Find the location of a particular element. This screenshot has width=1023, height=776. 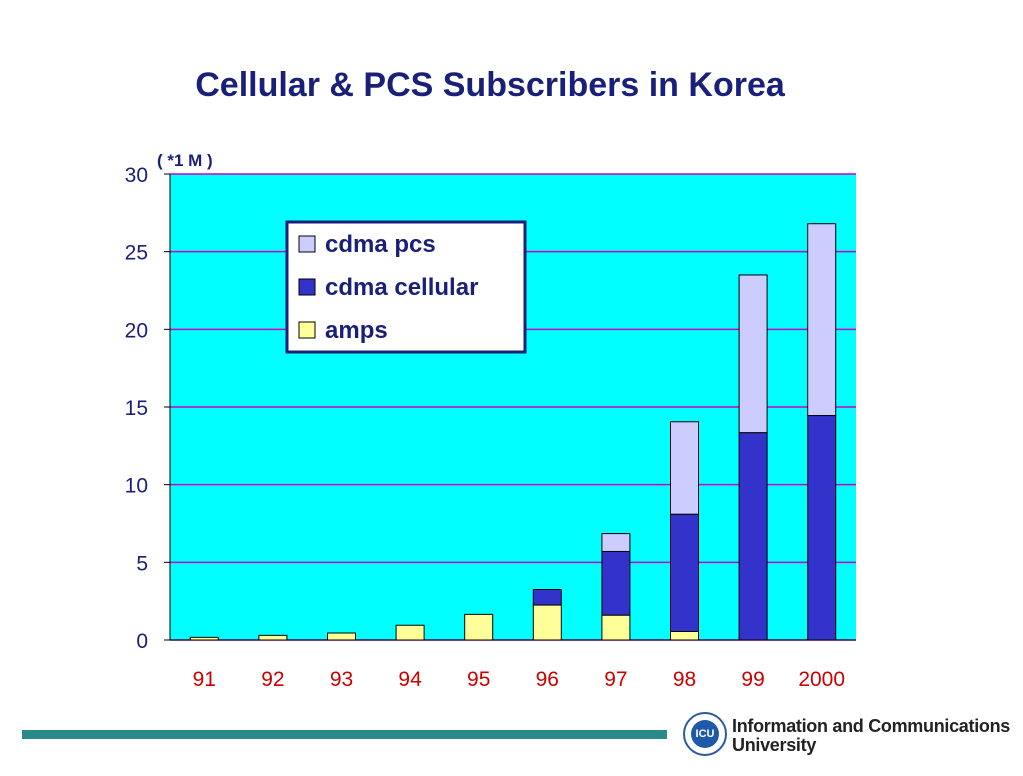

logo-text: ICU is located at coordinates (705, 734).